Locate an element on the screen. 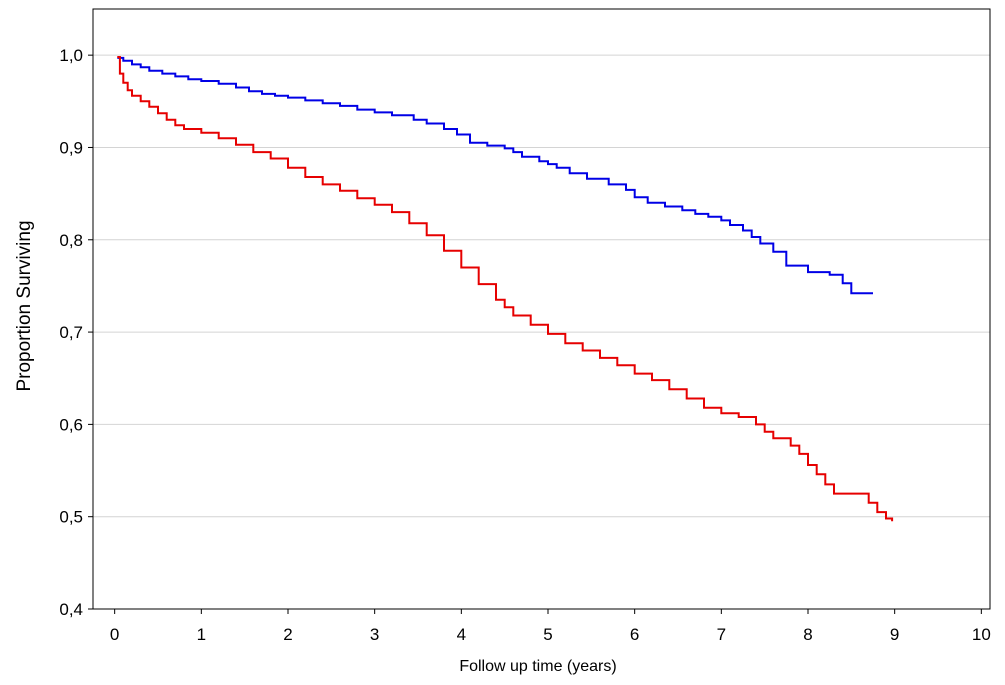 The image size is (1005, 685). x-tick-label: 3 is located at coordinates (374, 634).